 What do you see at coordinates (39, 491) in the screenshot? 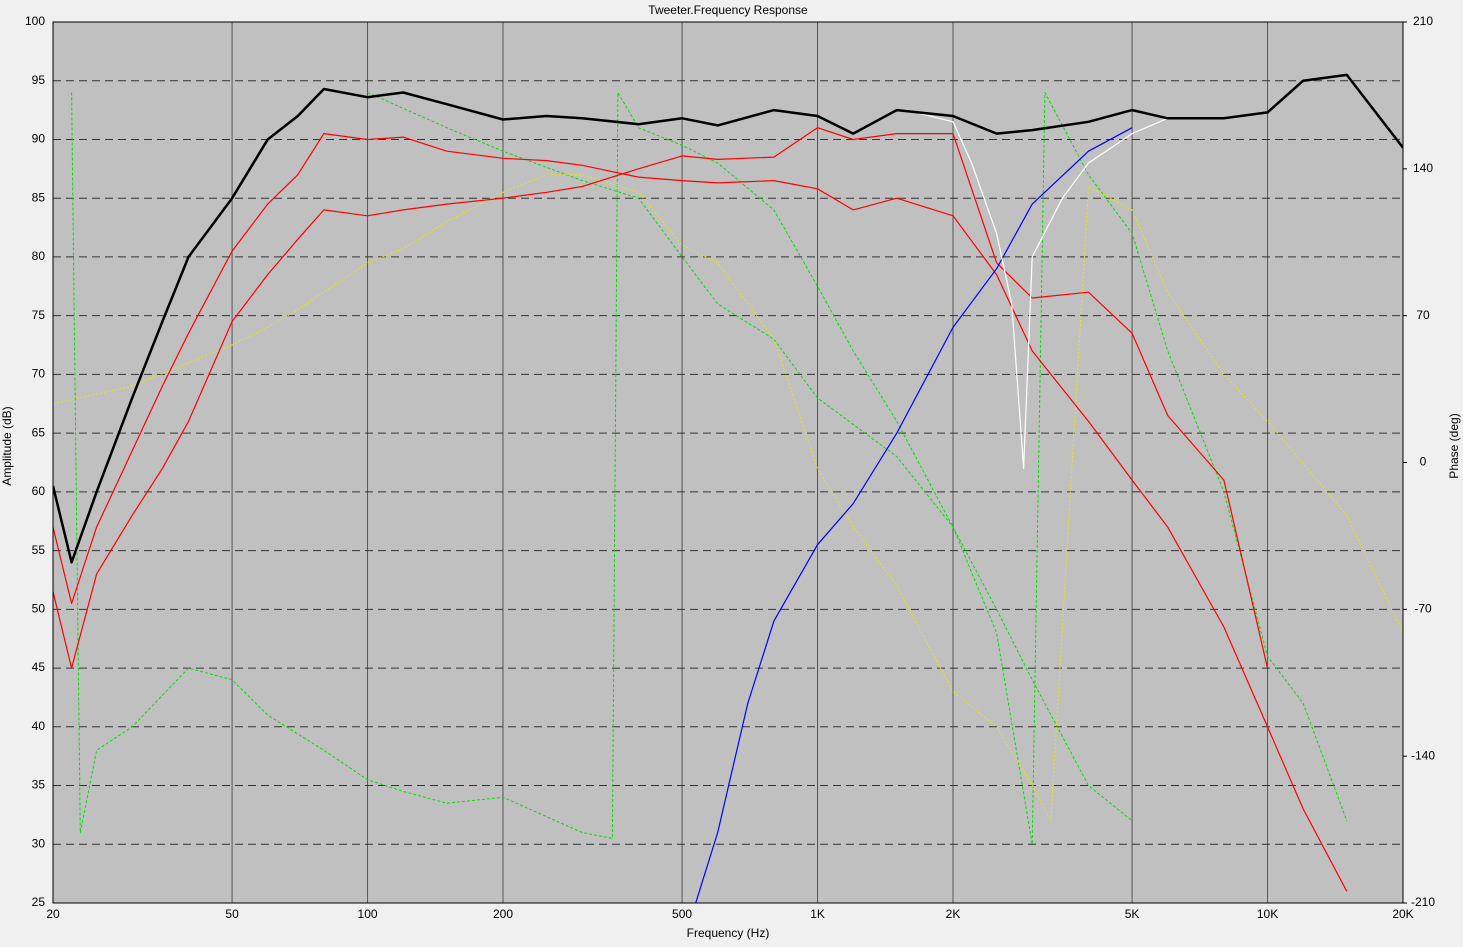
I see `y-tick-label: 60` at bounding box center [39, 491].